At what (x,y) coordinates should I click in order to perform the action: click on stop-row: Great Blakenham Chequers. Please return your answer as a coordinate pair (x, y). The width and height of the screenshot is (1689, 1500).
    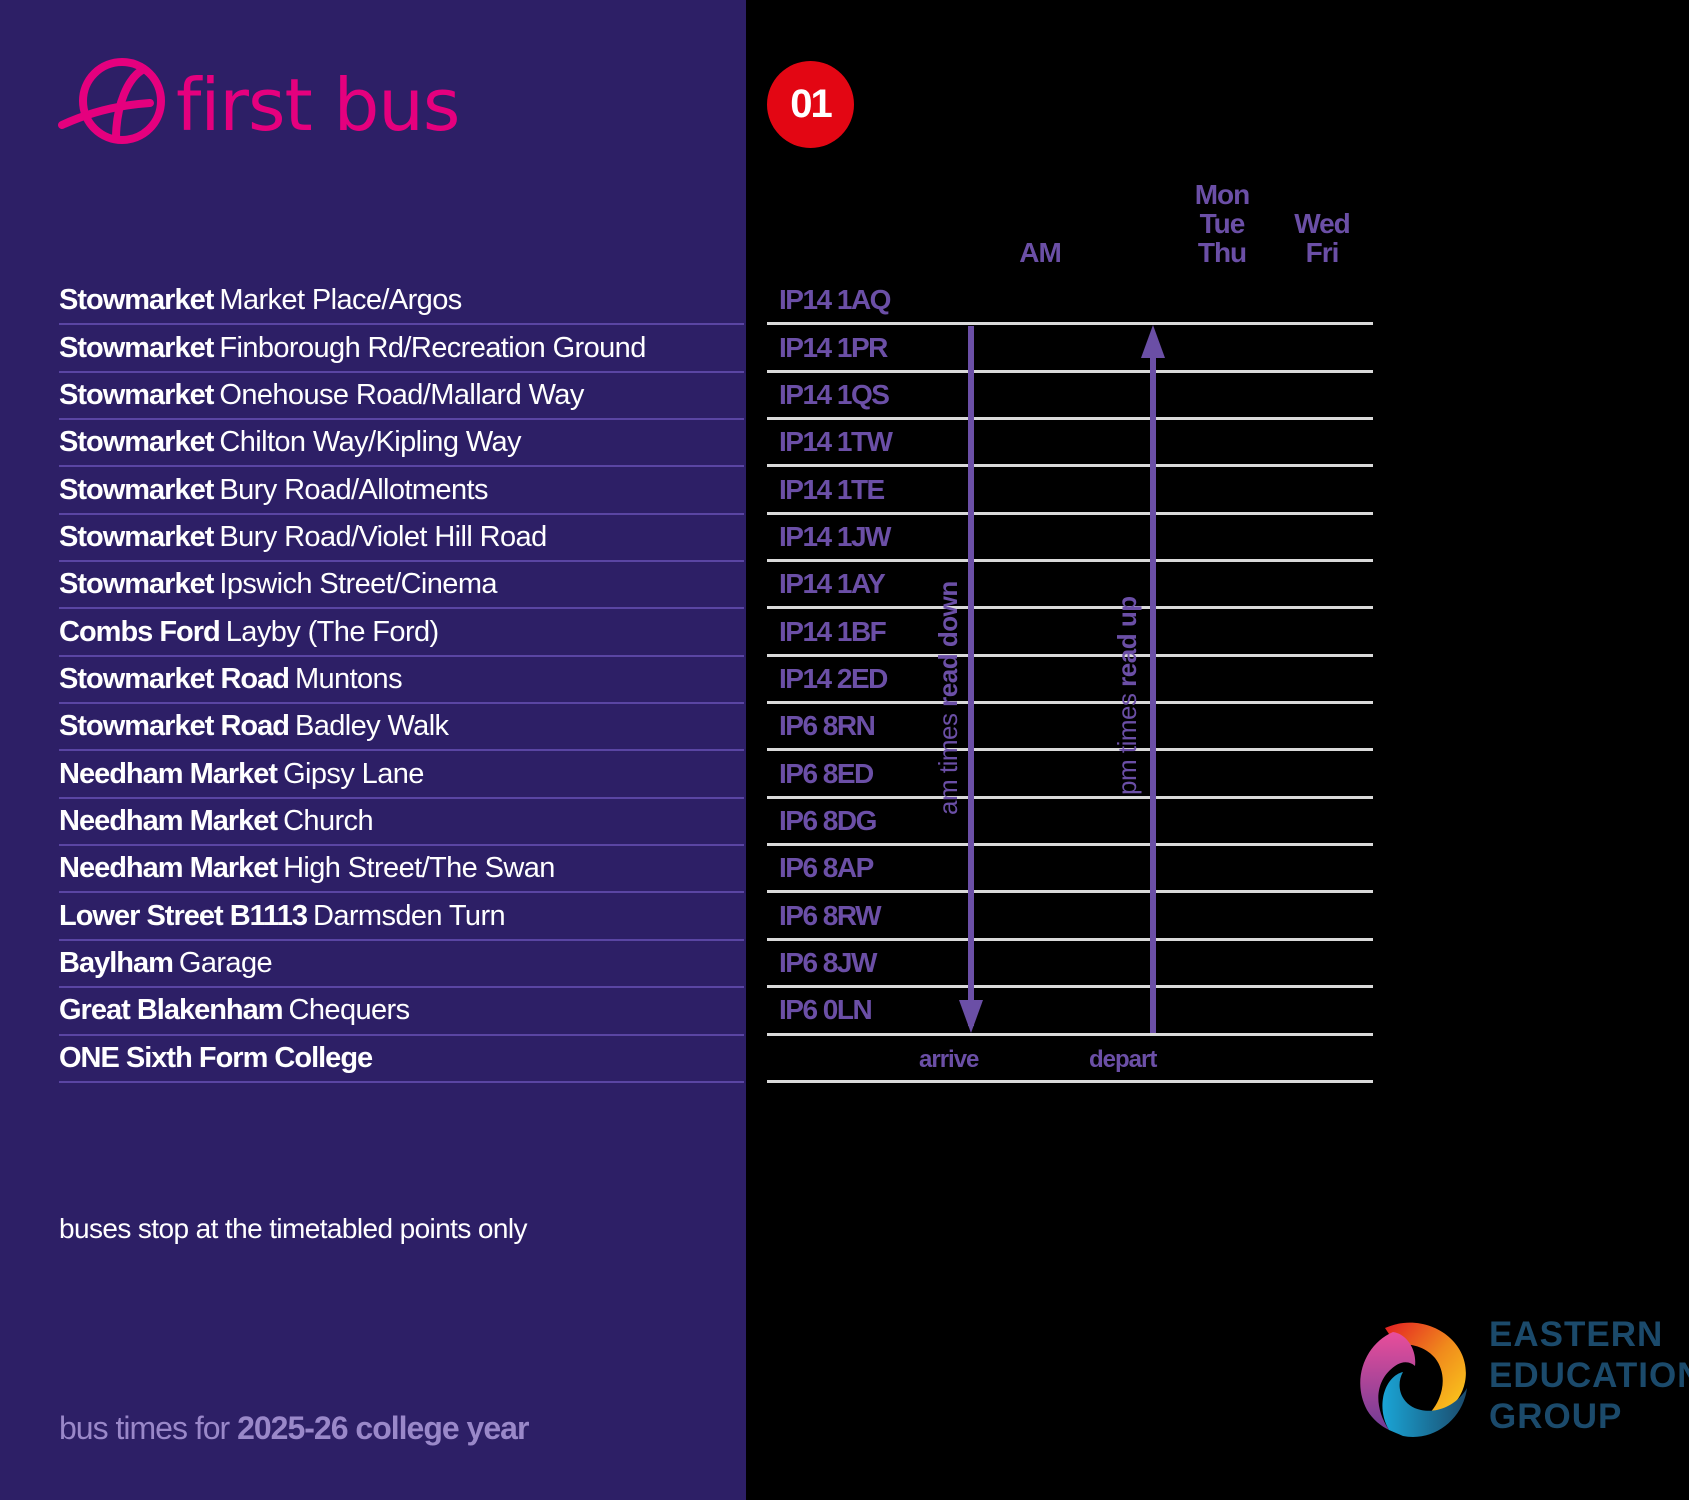
    Looking at the image, I should click on (401, 1012).